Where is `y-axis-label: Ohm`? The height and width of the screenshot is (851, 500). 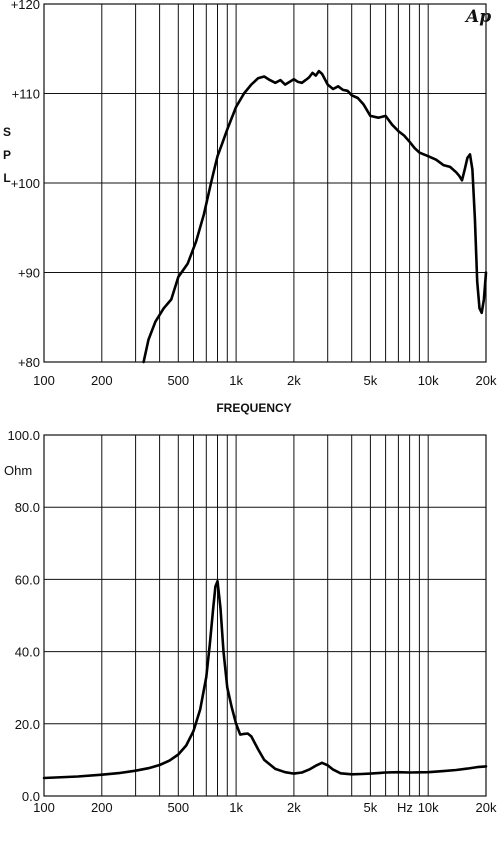 y-axis-label: Ohm is located at coordinates (18, 470).